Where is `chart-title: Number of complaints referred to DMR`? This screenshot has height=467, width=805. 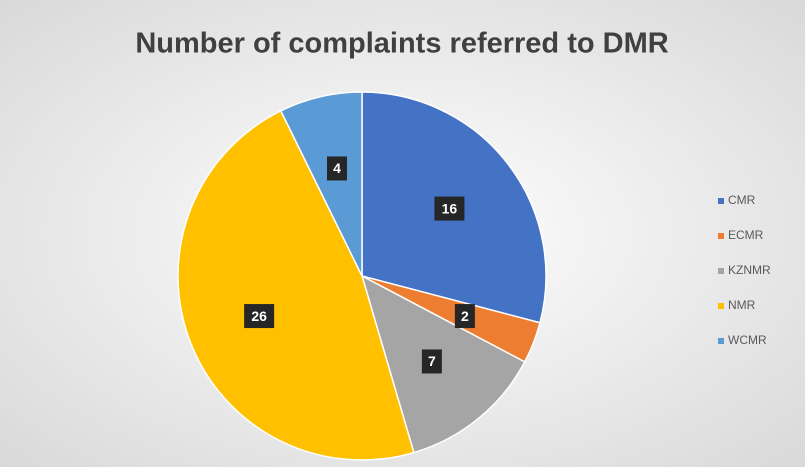 chart-title: Number of complaints referred to DMR is located at coordinates (401, 44).